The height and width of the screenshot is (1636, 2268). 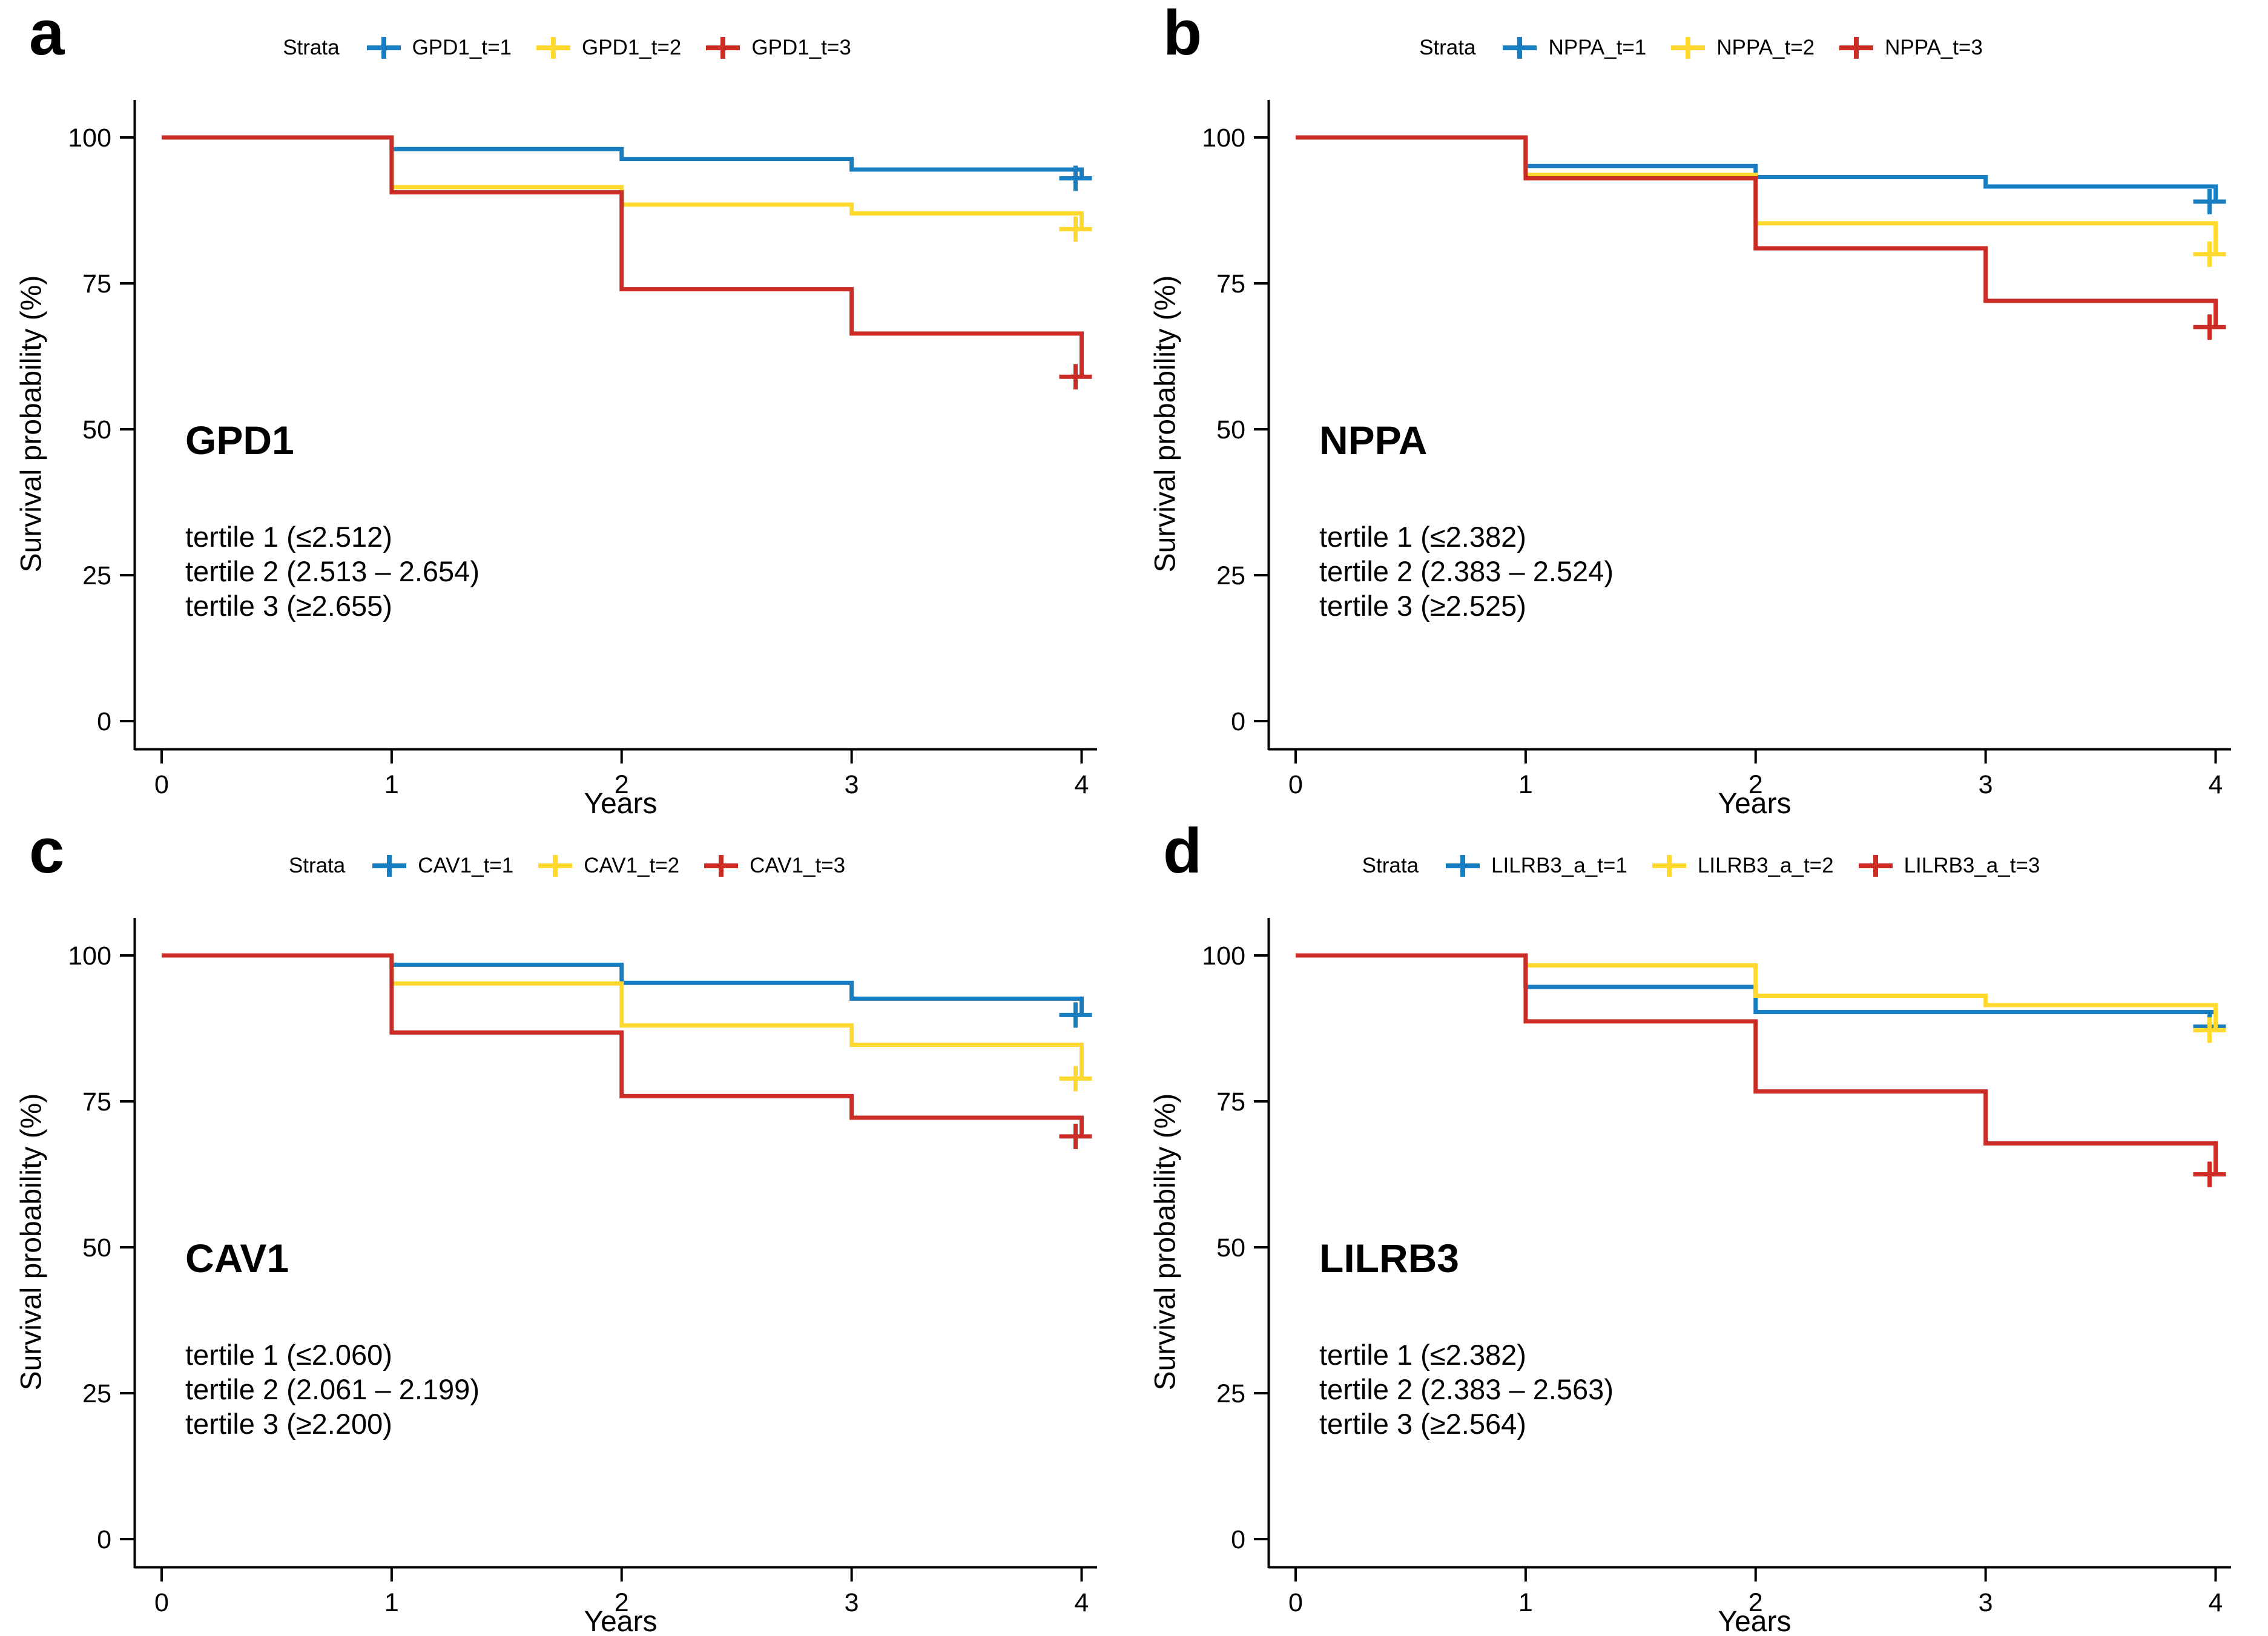 What do you see at coordinates (288, 537) in the screenshot?
I see `tertile-line: tertile 1 (≤2.512)` at bounding box center [288, 537].